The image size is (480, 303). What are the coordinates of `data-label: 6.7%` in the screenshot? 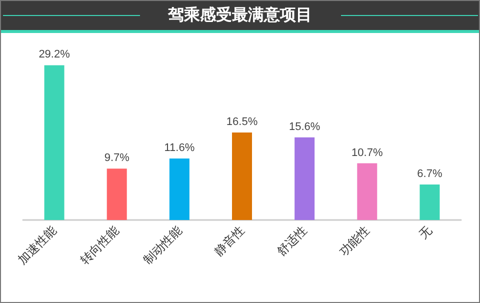 It's located at (429, 174).